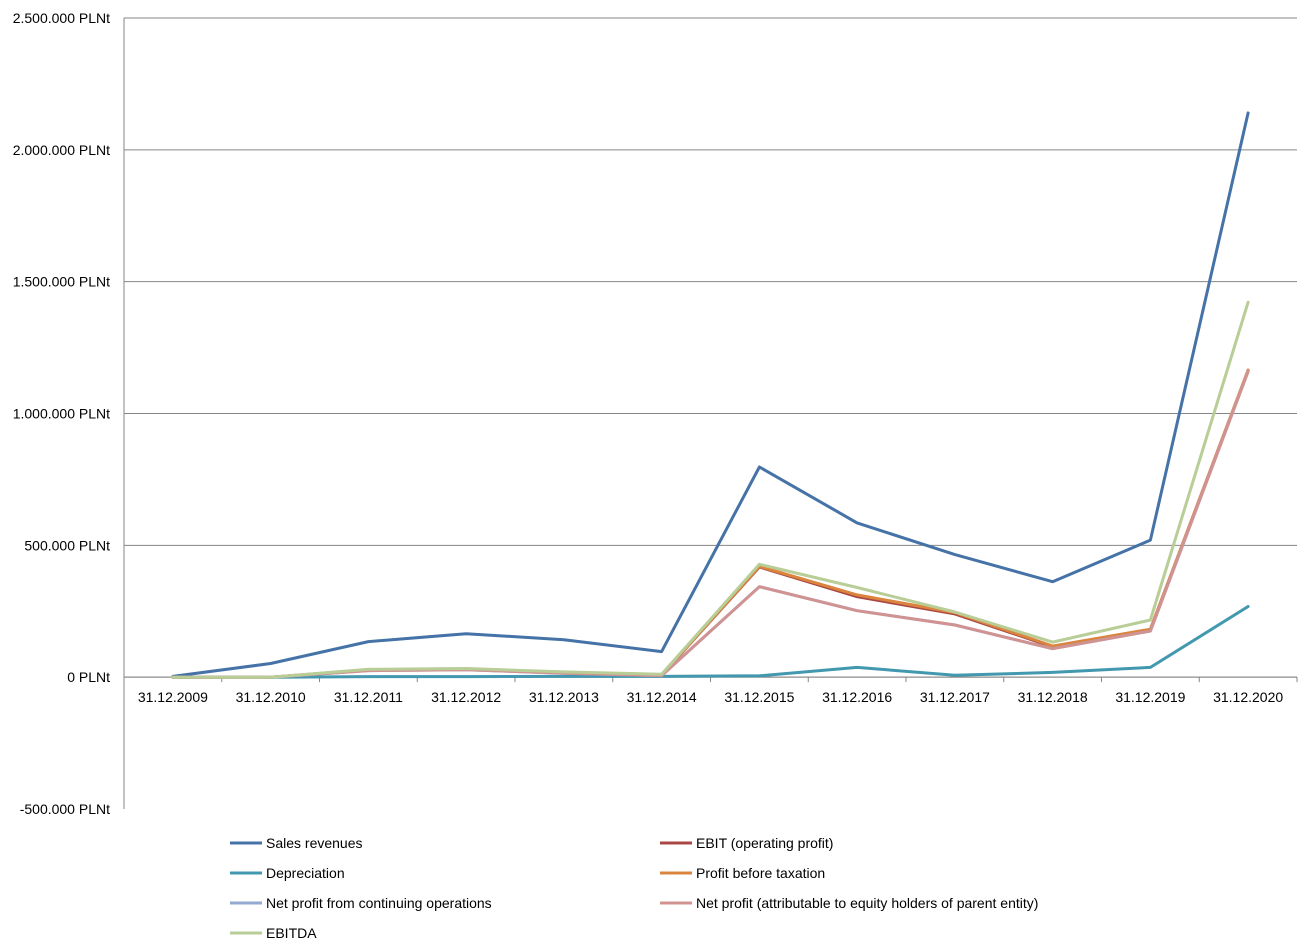 This screenshot has height=945, width=1299. What do you see at coordinates (61, 18) in the screenshot?
I see `y-tick-label: 2.500.000 PLNt` at bounding box center [61, 18].